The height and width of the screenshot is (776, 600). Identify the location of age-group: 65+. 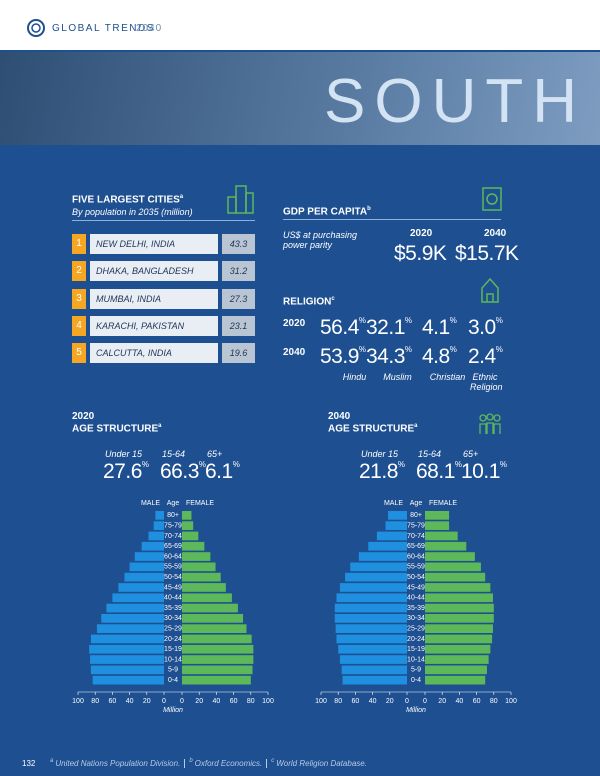
(215, 454).